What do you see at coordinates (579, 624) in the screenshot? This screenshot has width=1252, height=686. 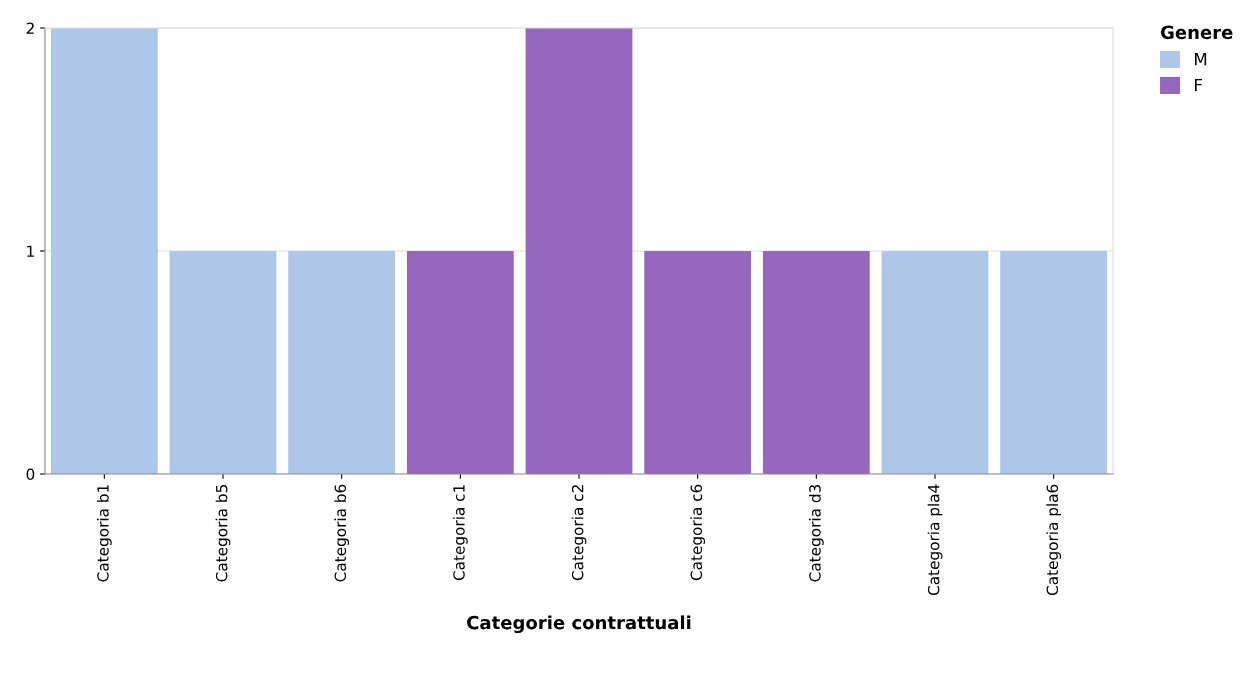 I see `x-axis-title: Categorie contrattuali` at bounding box center [579, 624].